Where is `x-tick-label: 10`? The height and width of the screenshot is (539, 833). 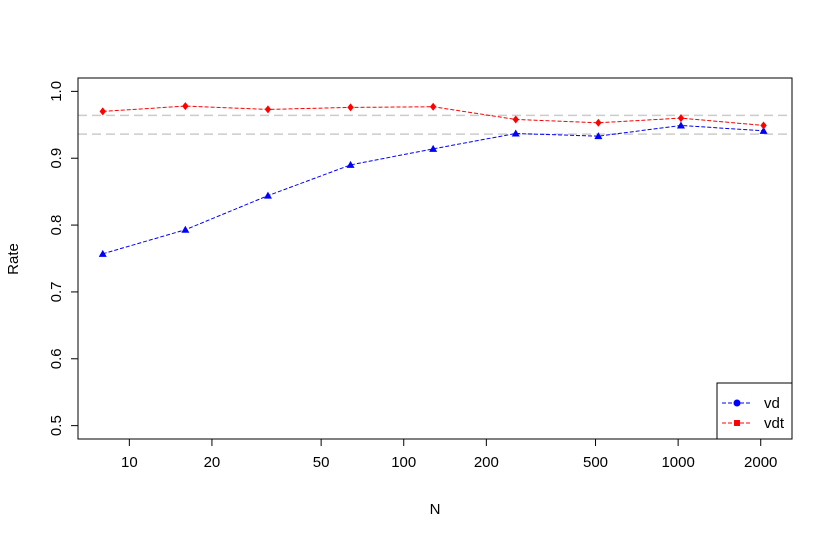 x-tick-label: 10 is located at coordinates (129, 462).